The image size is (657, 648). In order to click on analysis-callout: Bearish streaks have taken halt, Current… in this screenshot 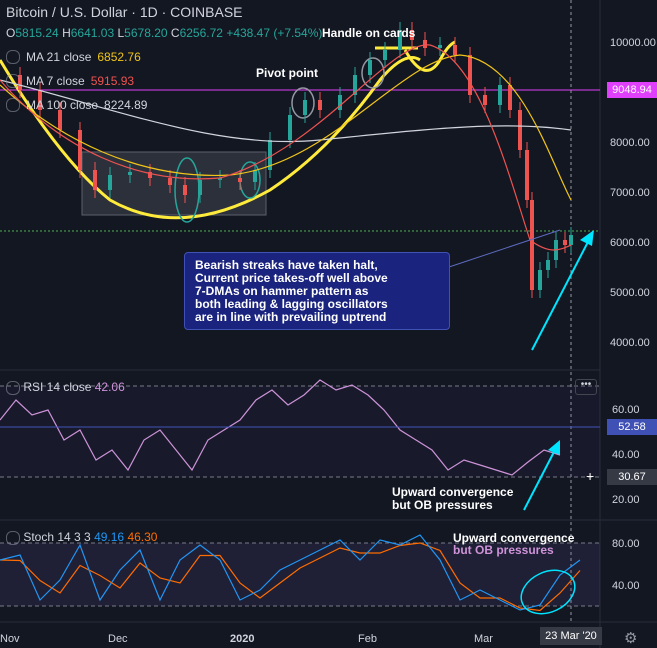, I will do `click(317, 291)`.